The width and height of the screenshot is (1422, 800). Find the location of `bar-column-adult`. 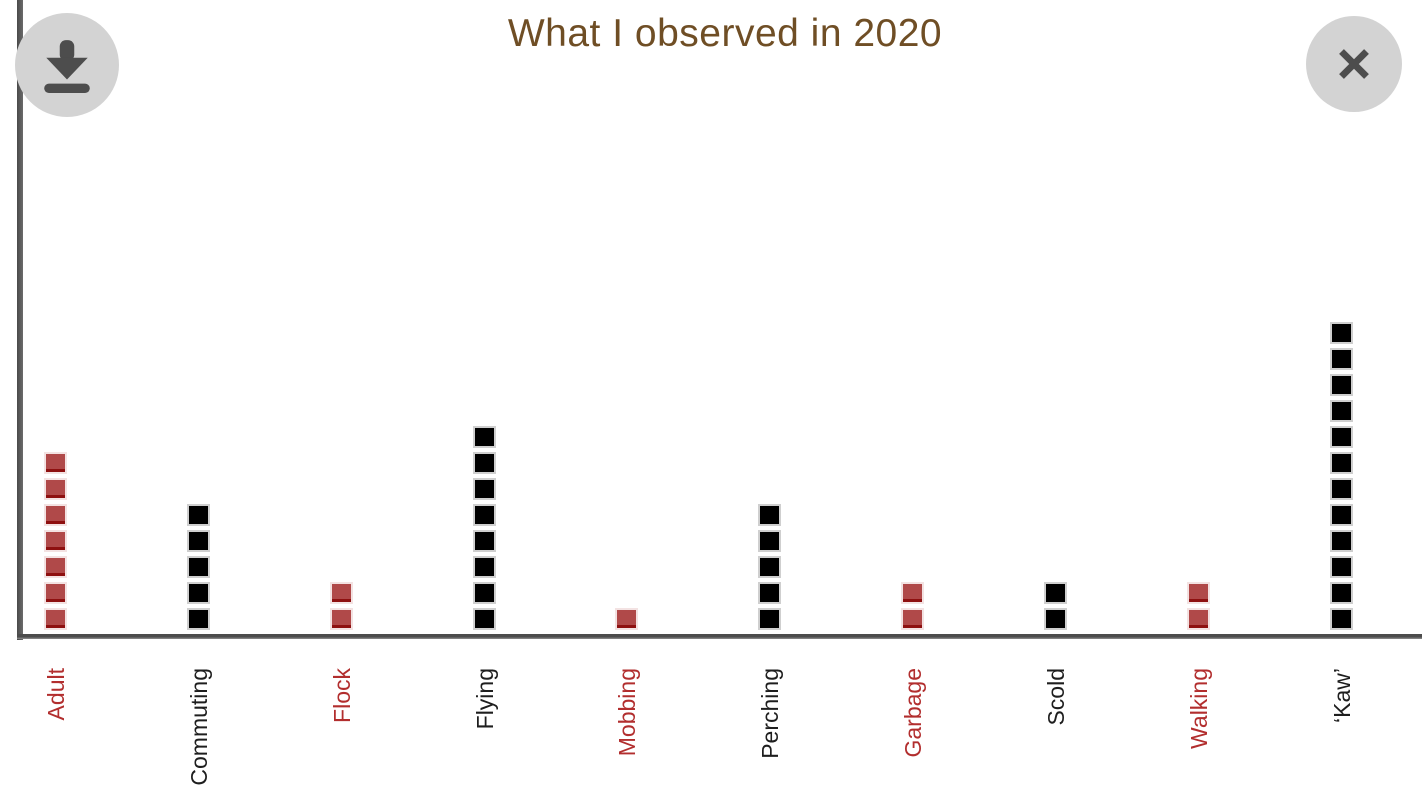

bar-column-adult is located at coordinates (55, 539).